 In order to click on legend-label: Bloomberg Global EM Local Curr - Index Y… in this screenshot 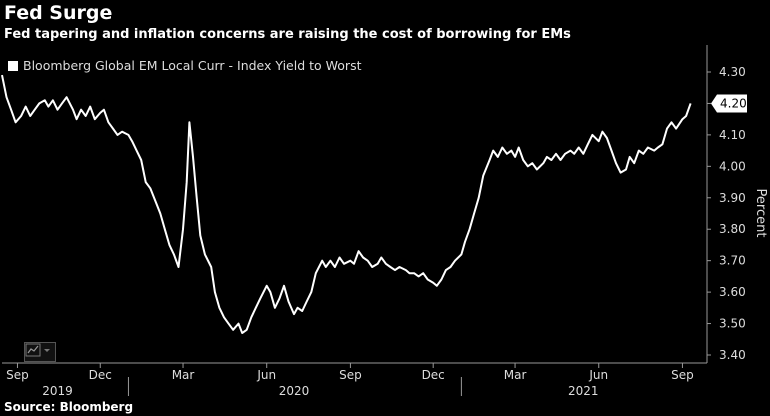, I will do `click(192, 65)`.